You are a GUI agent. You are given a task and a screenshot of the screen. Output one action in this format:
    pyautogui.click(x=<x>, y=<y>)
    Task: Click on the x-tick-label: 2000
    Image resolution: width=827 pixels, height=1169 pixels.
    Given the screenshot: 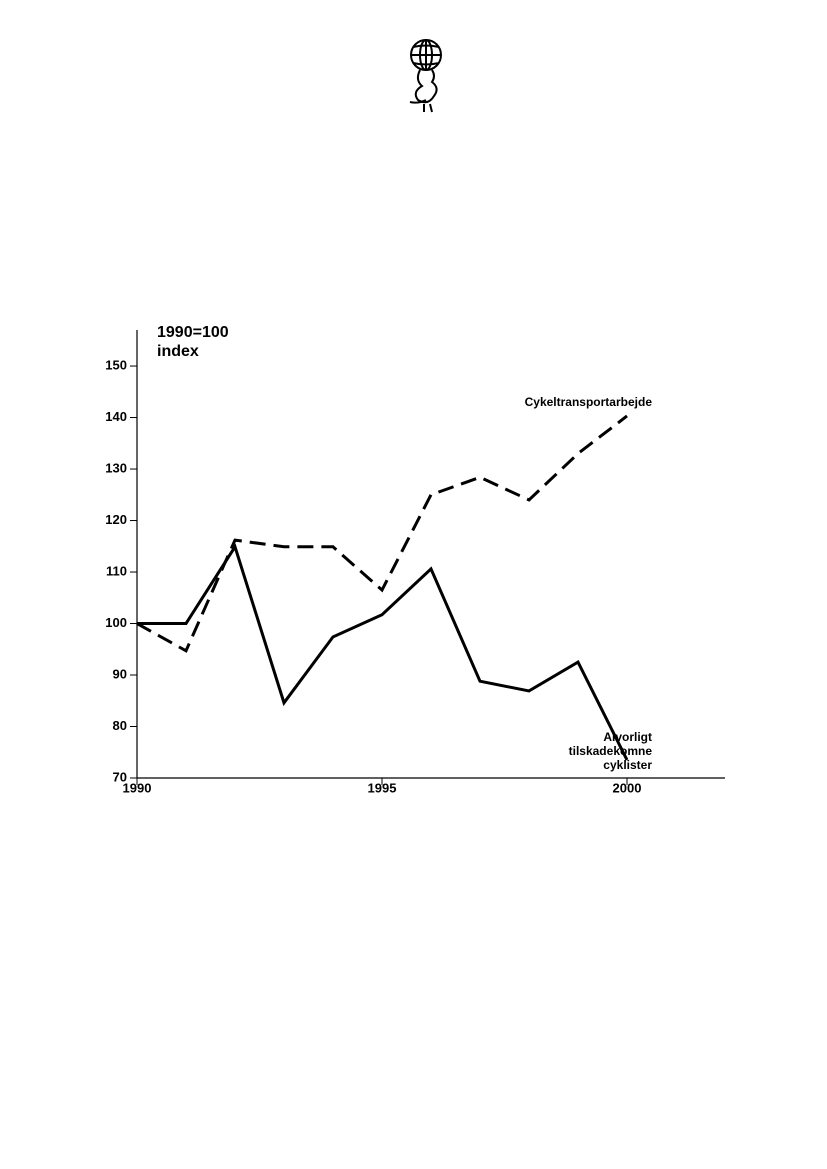 What is the action you would take?
    pyautogui.click(x=627, y=787)
    